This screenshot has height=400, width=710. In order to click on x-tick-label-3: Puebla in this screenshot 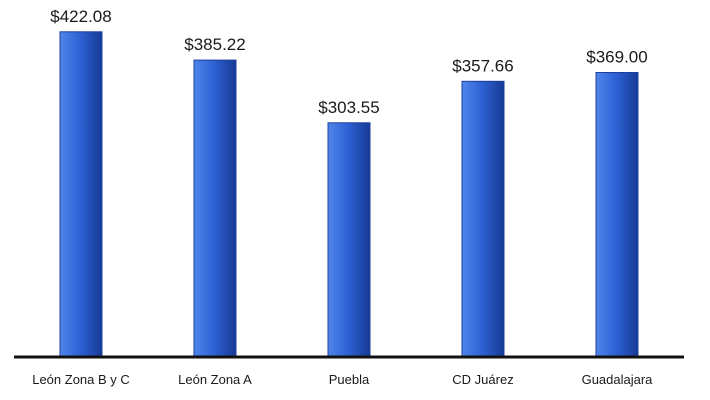, I will do `click(349, 379)`.